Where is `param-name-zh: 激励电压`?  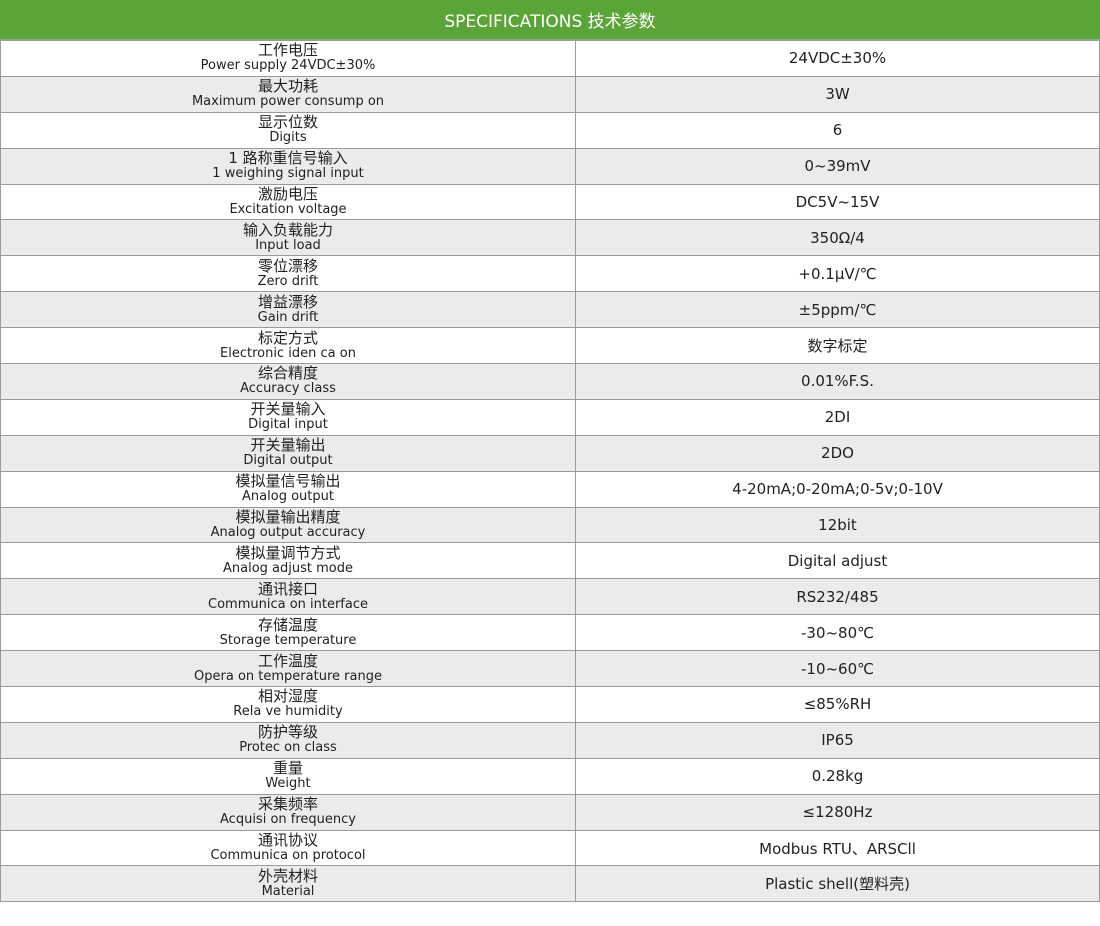
param-name-zh: 激励电压 is located at coordinates (287, 194).